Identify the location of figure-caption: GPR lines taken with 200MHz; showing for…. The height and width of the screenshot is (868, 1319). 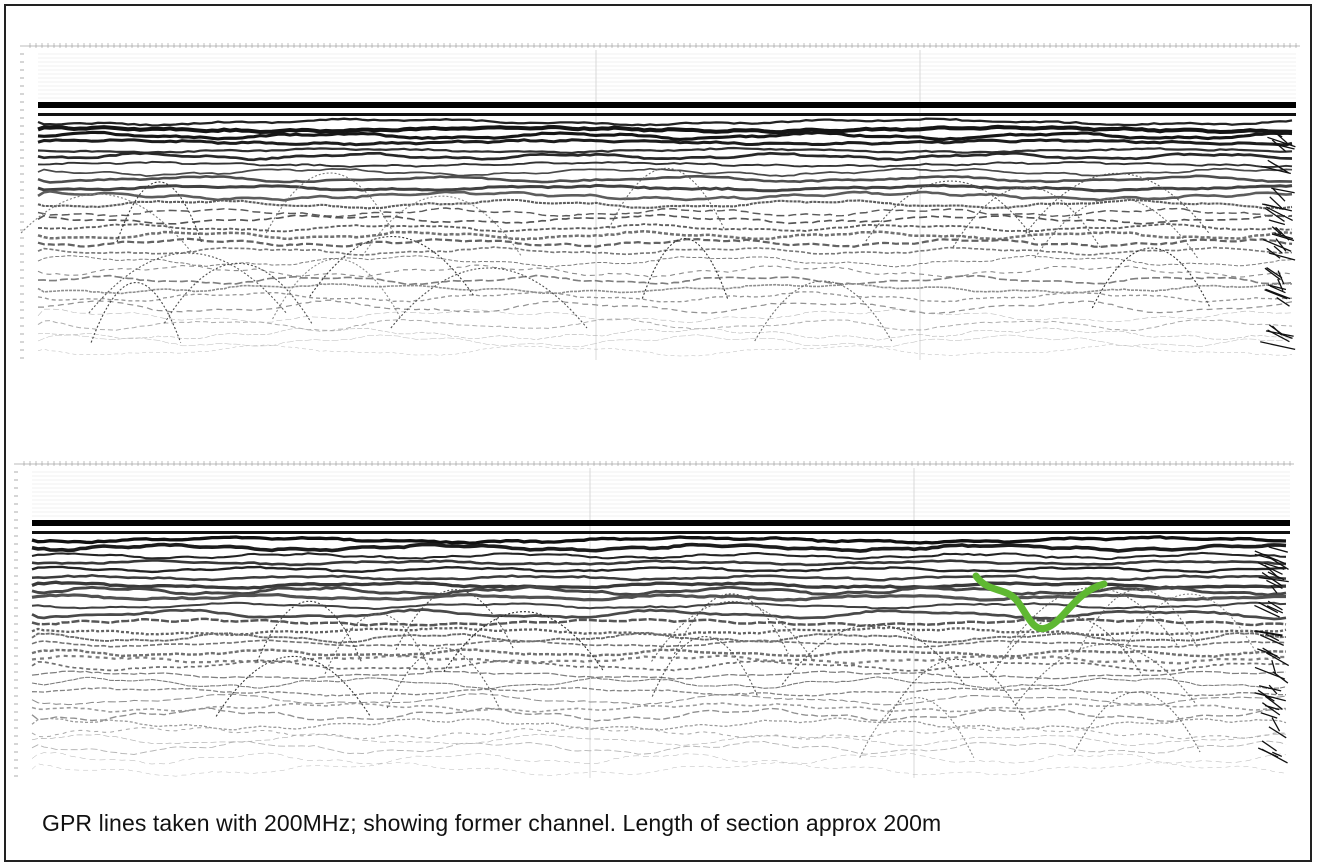
(492, 823).